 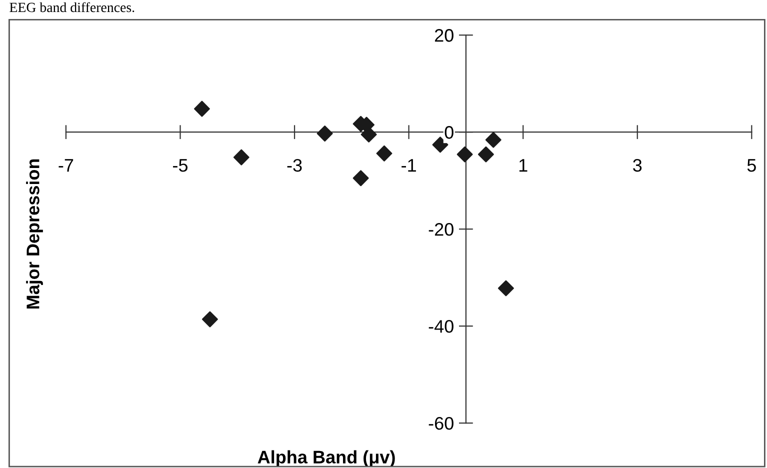 I want to click on y-tick-label: 20, so click(x=444, y=35).